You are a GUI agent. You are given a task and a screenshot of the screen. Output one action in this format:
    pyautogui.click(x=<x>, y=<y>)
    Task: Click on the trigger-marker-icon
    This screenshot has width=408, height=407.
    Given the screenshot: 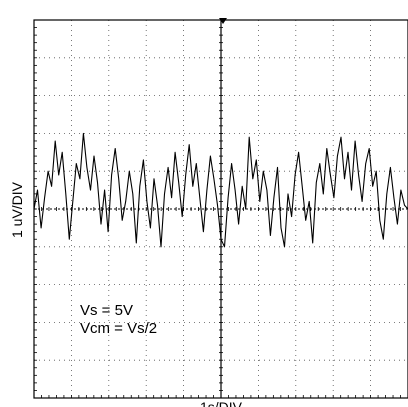 What is the action you would take?
    pyautogui.click(x=223, y=21)
    